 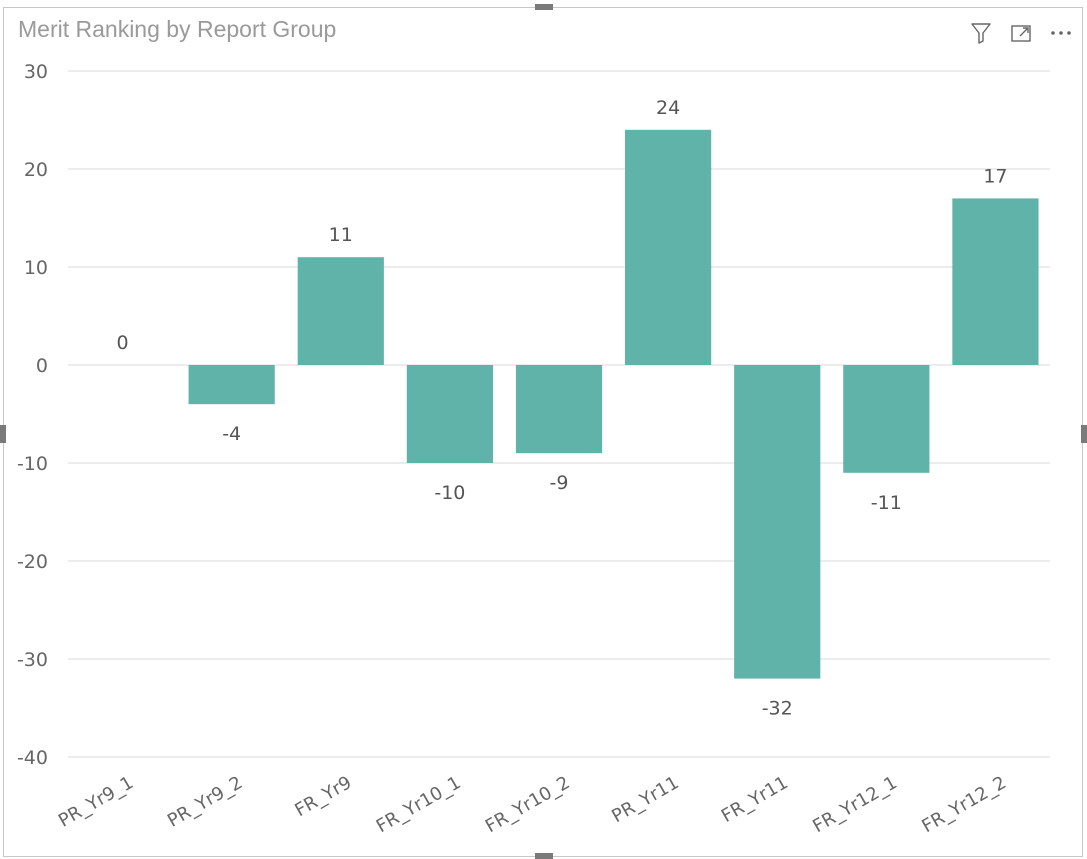 What do you see at coordinates (777, 709) in the screenshot?
I see `data-label: -32` at bounding box center [777, 709].